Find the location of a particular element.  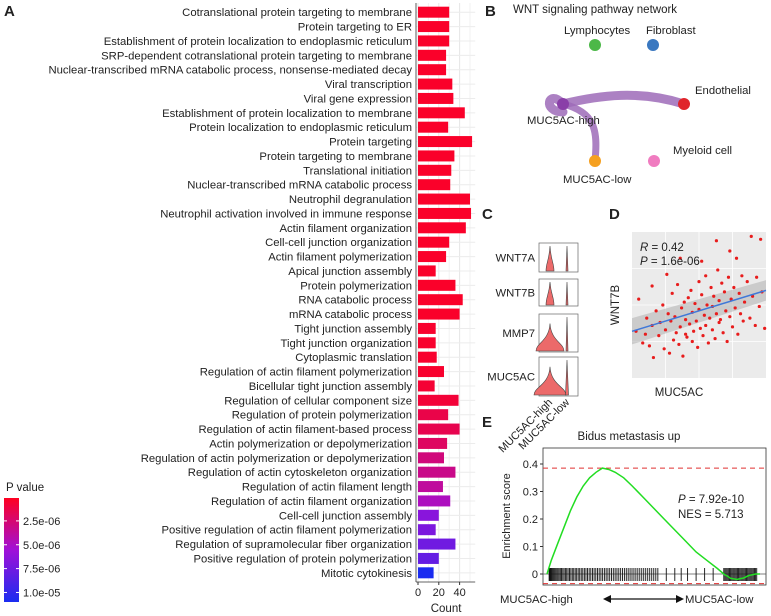

enrichment-left-label: MUC5AC-high is located at coordinates (536, 600).